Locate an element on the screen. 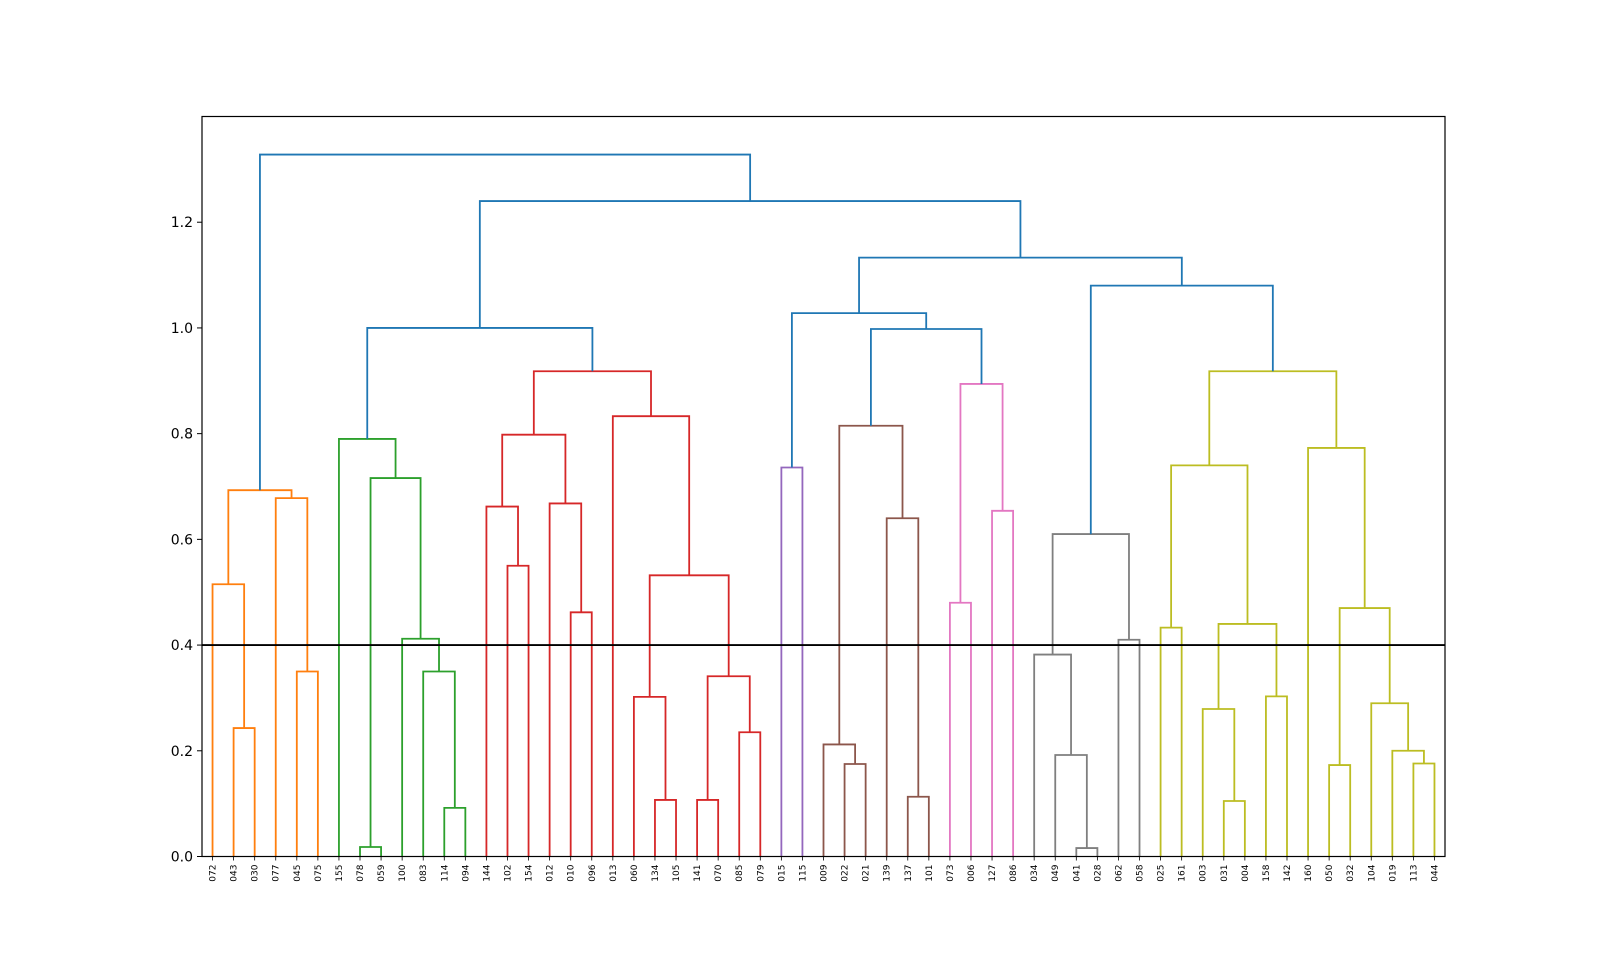  leaf-label-53: 050 is located at coordinates (1330, 872).